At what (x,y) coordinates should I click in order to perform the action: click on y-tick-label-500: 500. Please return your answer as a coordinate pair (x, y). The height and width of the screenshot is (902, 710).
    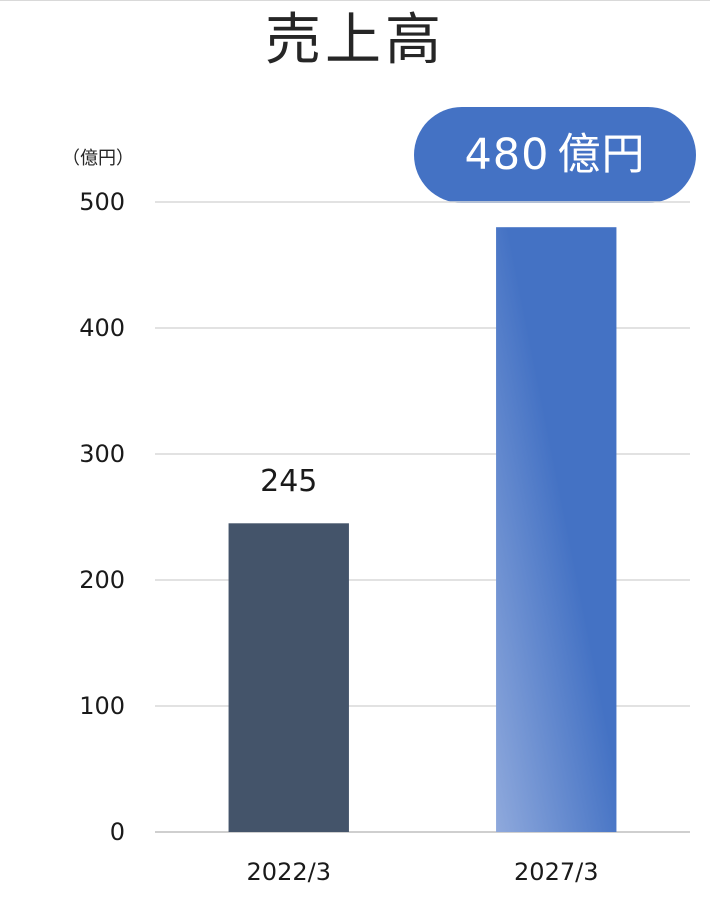
    Looking at the image, I should click on (102, 202).